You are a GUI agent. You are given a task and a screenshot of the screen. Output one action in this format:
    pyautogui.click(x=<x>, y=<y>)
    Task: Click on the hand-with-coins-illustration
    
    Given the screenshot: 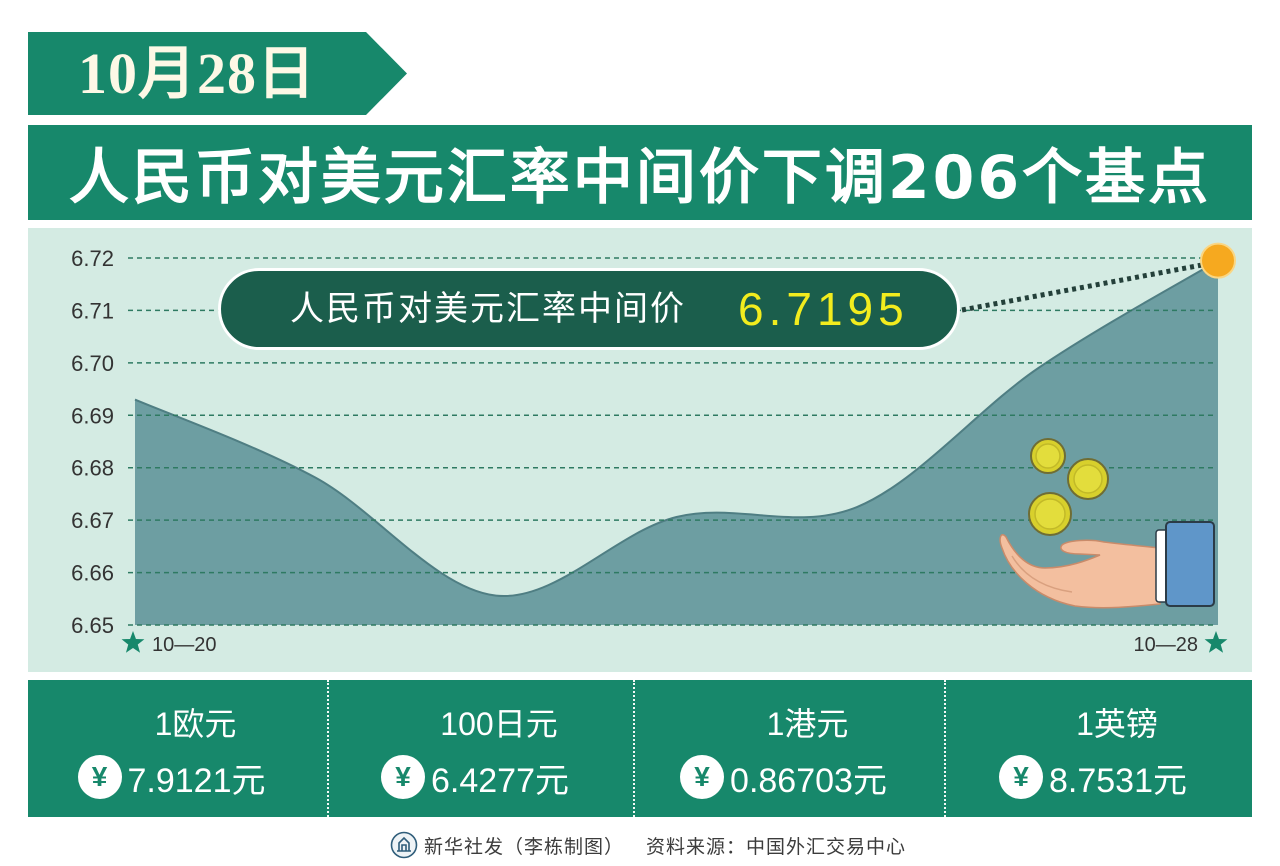 What is the action you would take?
    pyautogui.click(x=1107, y=523)
    